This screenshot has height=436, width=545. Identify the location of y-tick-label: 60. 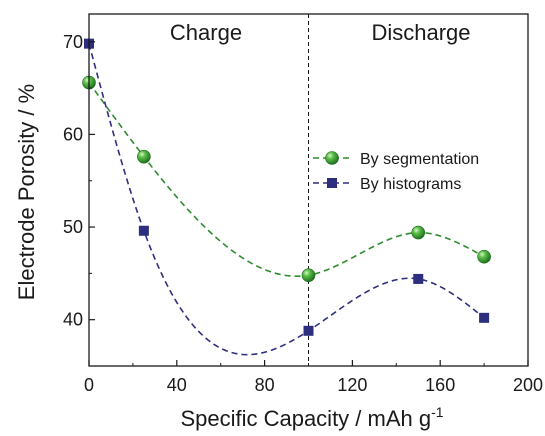
(73, 134).